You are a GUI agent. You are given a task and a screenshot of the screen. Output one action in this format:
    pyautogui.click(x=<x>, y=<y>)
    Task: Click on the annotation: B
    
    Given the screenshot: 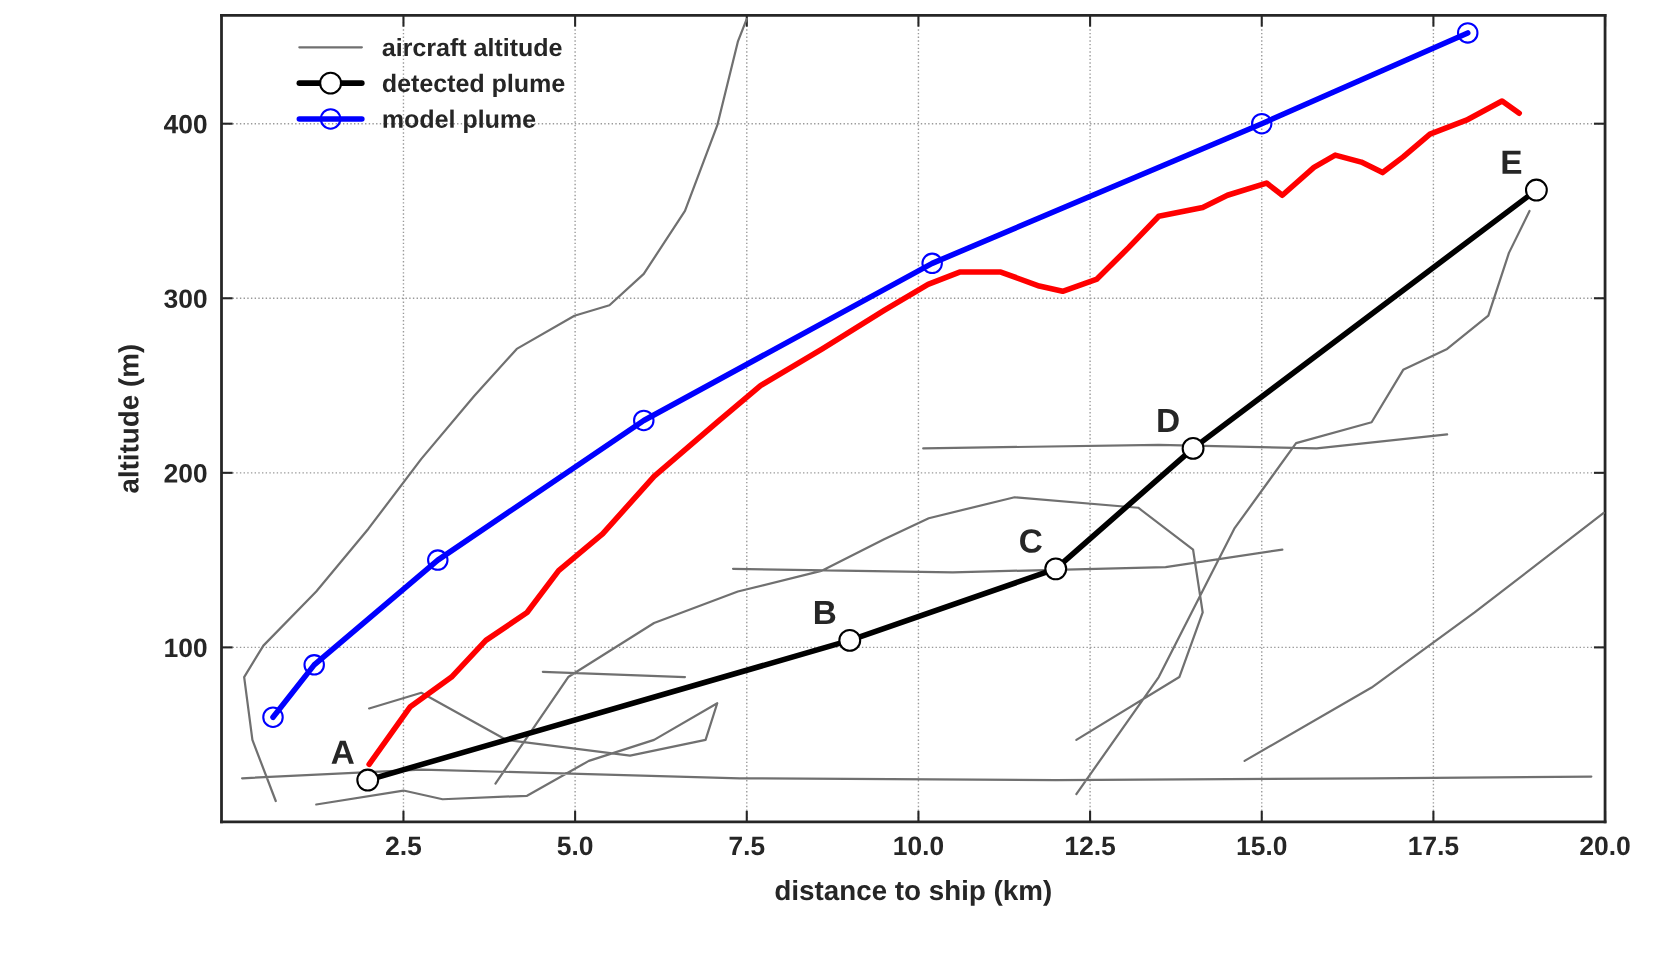 What is the action you would take?
    pyautogui.click(x=825, y=613)
    